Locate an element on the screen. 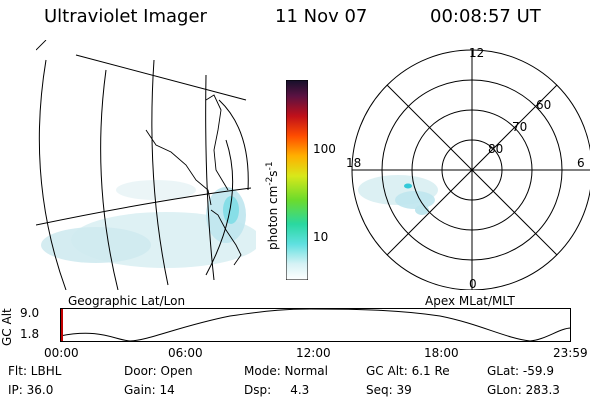 This screenshot has width=600, height=400. info-mode: Mode: Normal is located at coordinates (286, 371).